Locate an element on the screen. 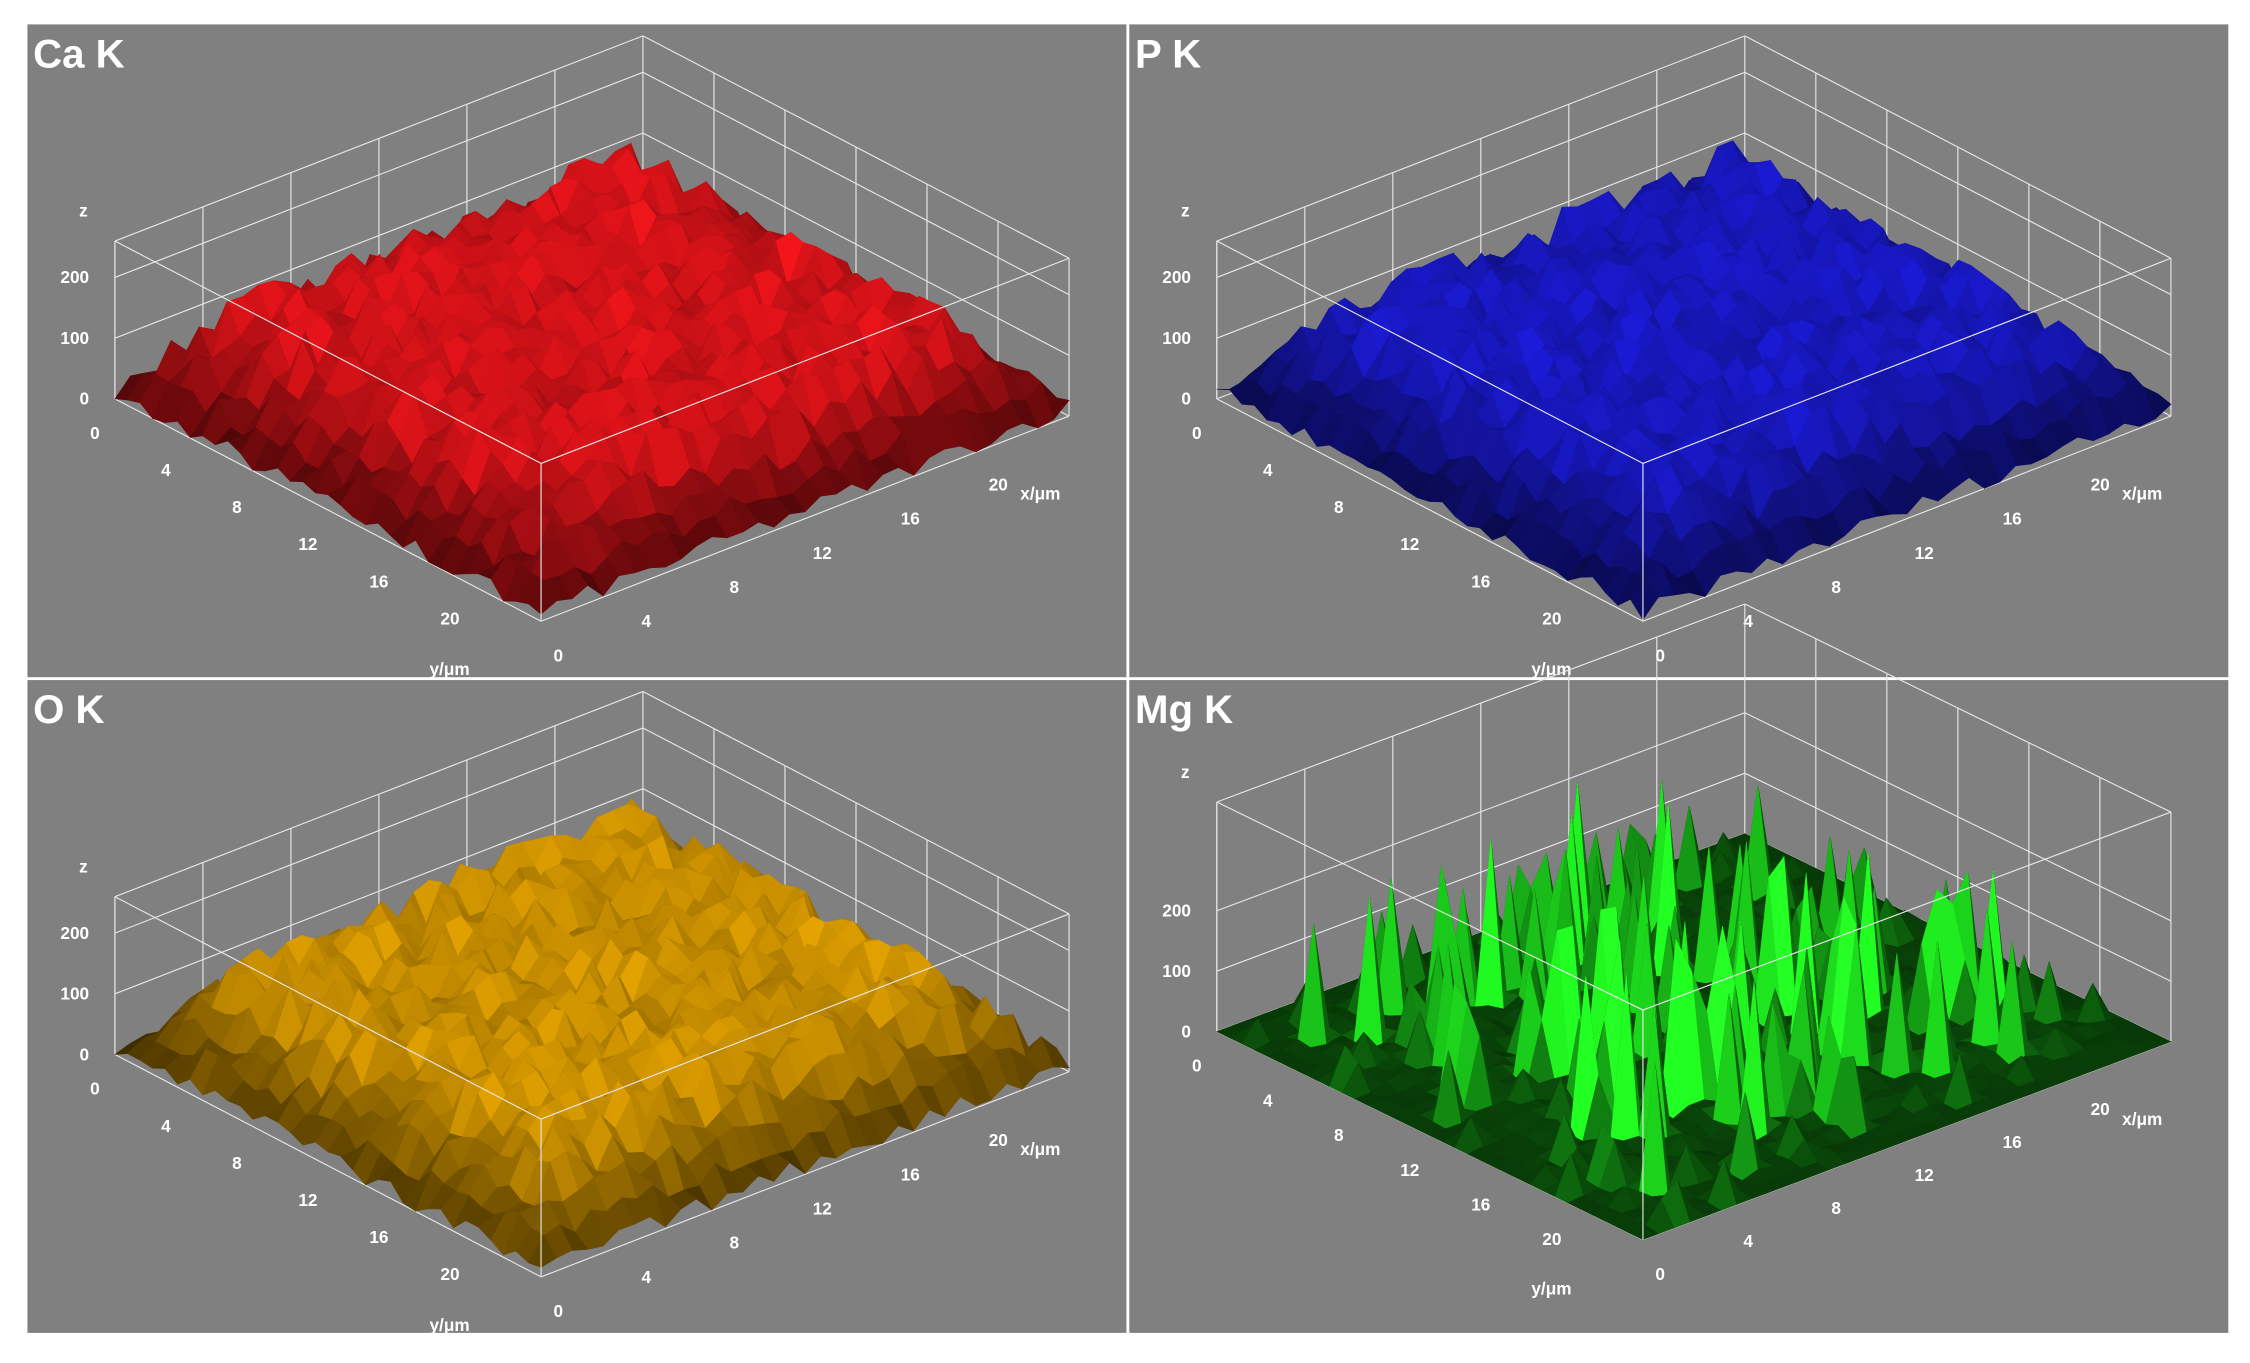  panel-title: P K is located at coordinates (1168, 53).